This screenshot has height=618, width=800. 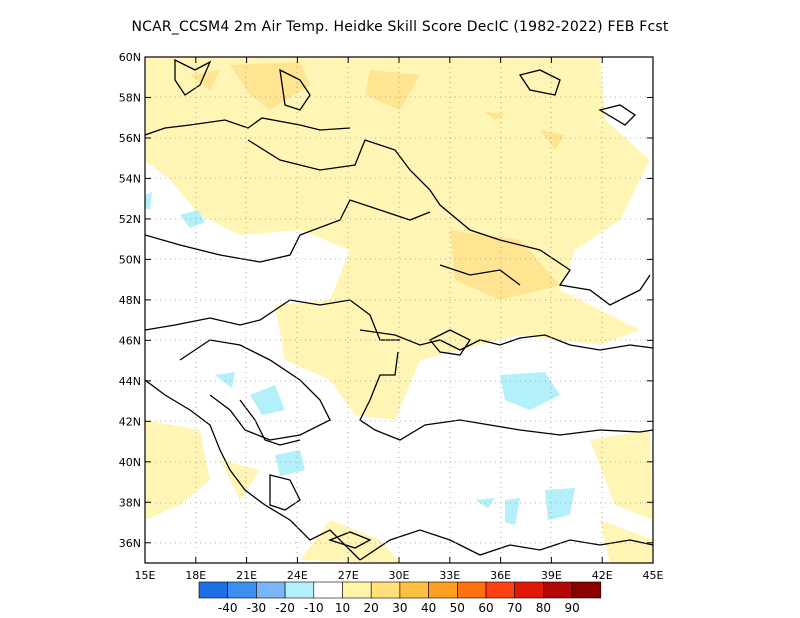 I want to click on colorbar-label-0: -40, so click(x=228, y=608).